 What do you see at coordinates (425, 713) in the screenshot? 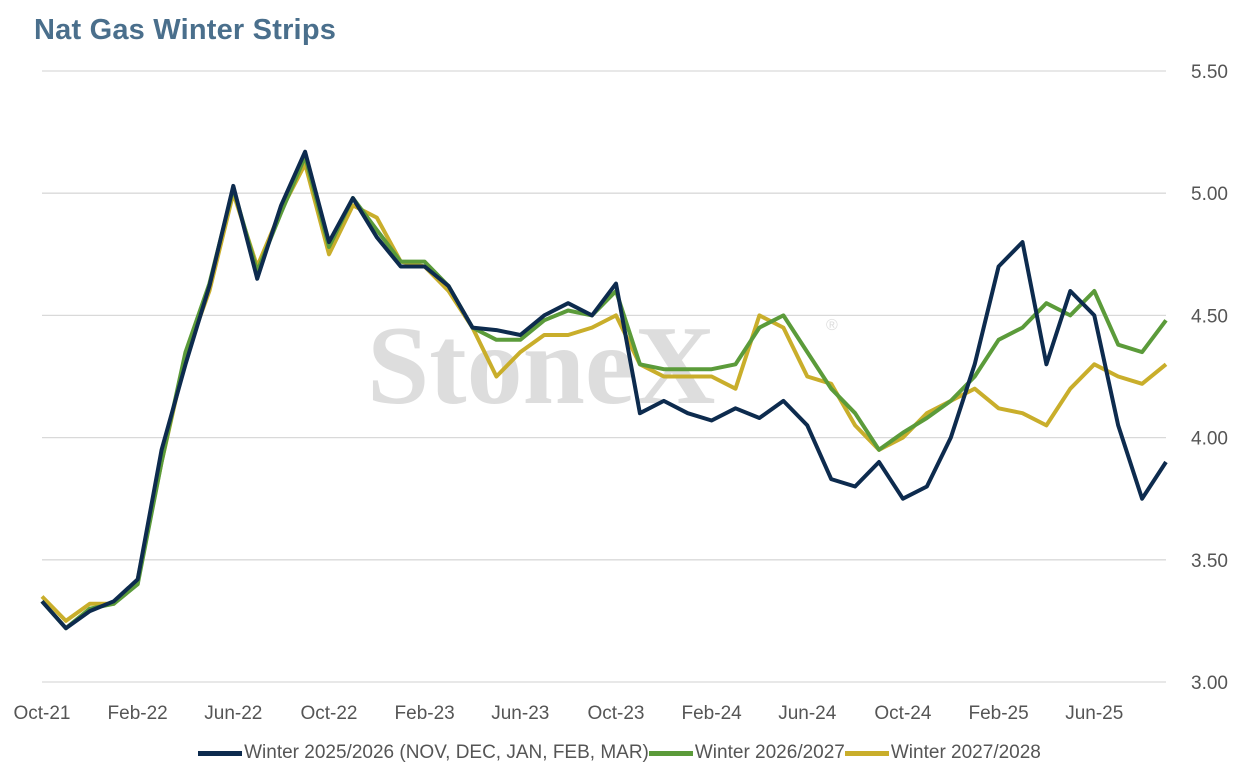
I see `x-tick-label: Feb-23` at bounding box center [425, 713].